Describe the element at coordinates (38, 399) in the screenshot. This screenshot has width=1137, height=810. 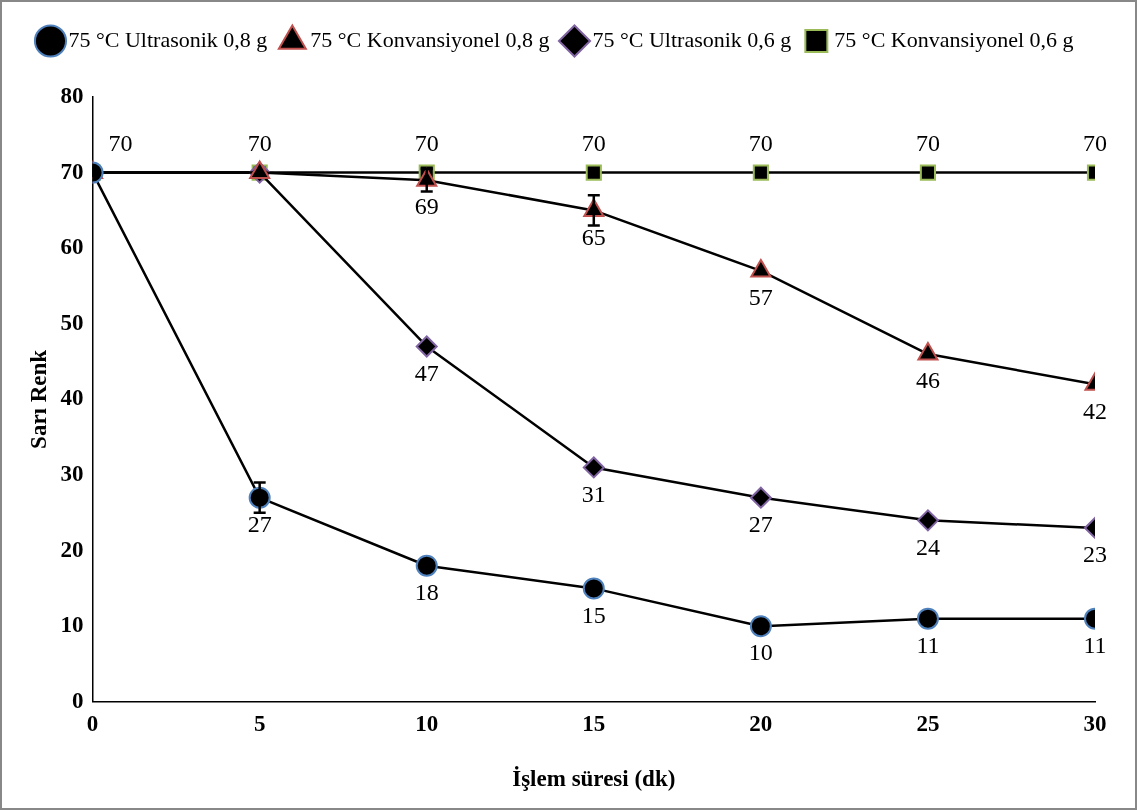
I see `y-axis-title: Sarı Renk` at that location.